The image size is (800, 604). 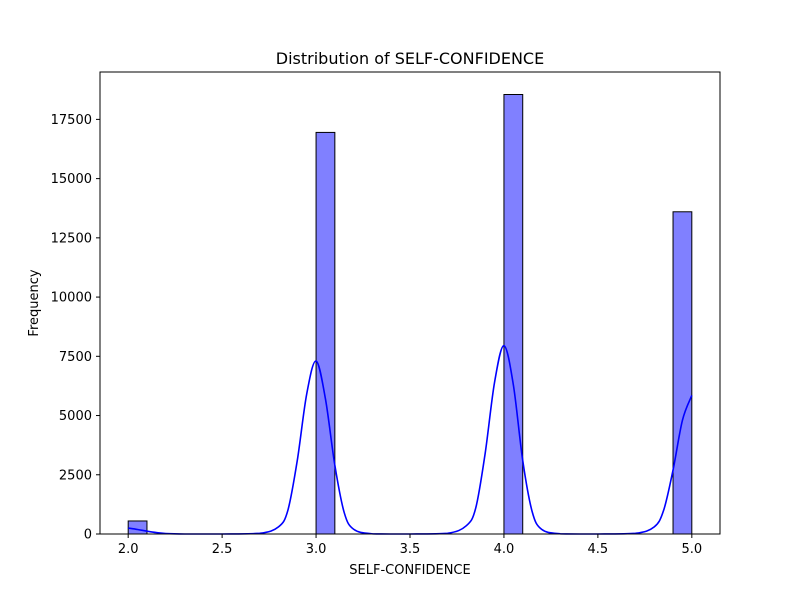 What do you see at coordinates (34, 302) in the screenshot?
I see `y-axis-label: Frequency` at bounding box center [34, 302].